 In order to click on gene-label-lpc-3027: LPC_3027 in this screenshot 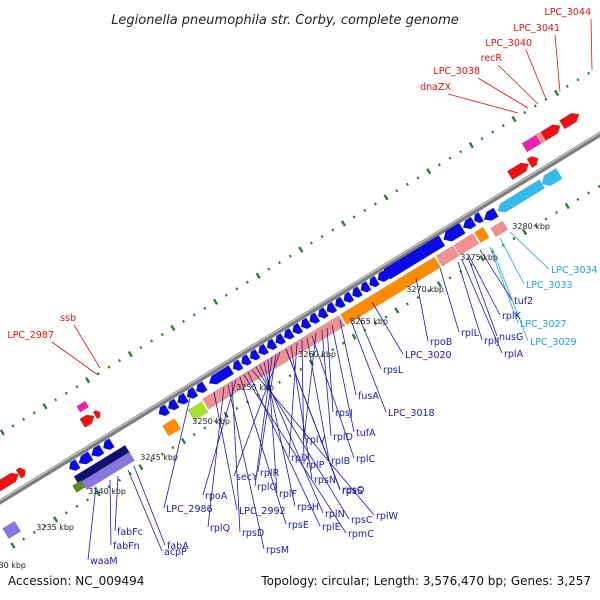, I will do `click(543, 324)`.